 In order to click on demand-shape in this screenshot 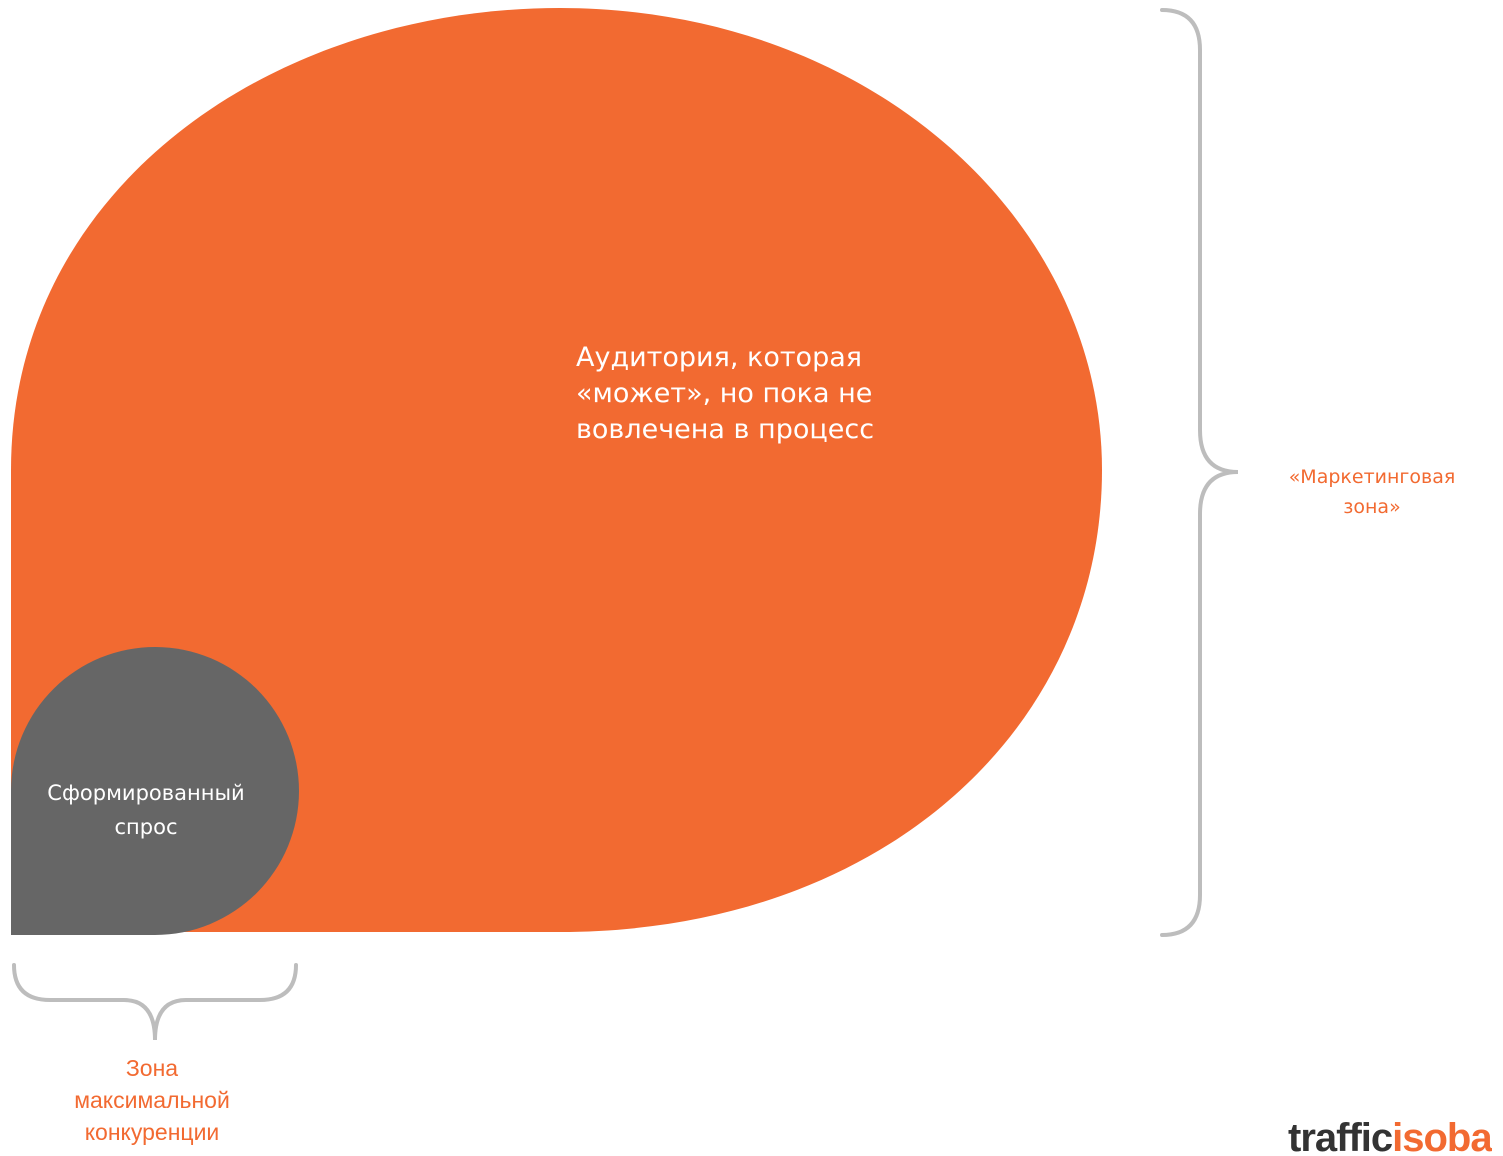, I will do `click(155, 791)`.